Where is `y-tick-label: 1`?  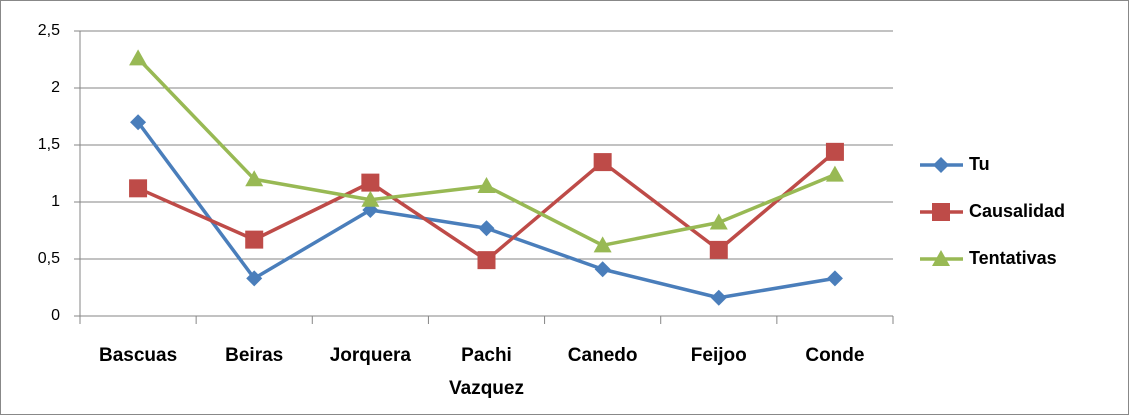 y-tick-label: 1 is located at coordinates (55, 201).